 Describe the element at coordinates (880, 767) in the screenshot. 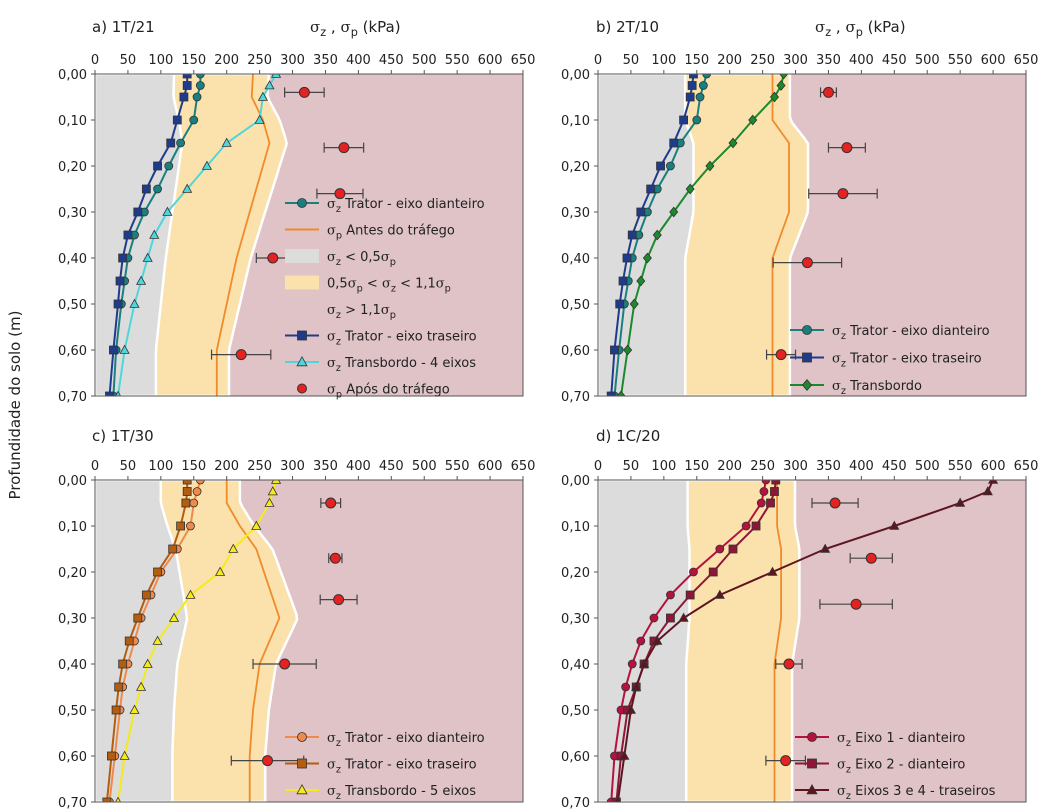

I see `legend-item: σz​ Eixo 2 - dianteiro` at that location.